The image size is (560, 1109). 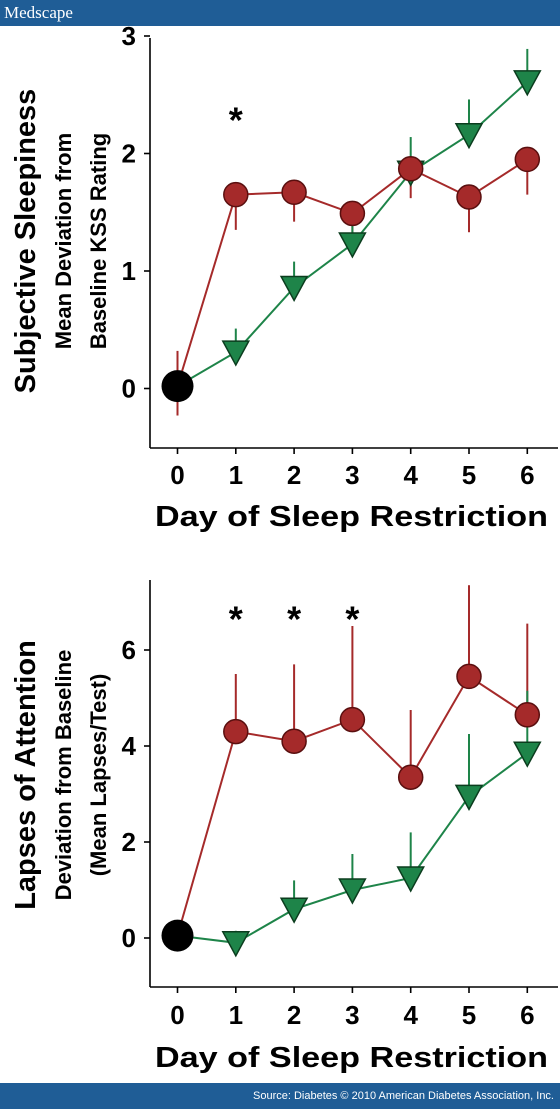 I want to click on series-line-triangle, so click(x=352, y=848).